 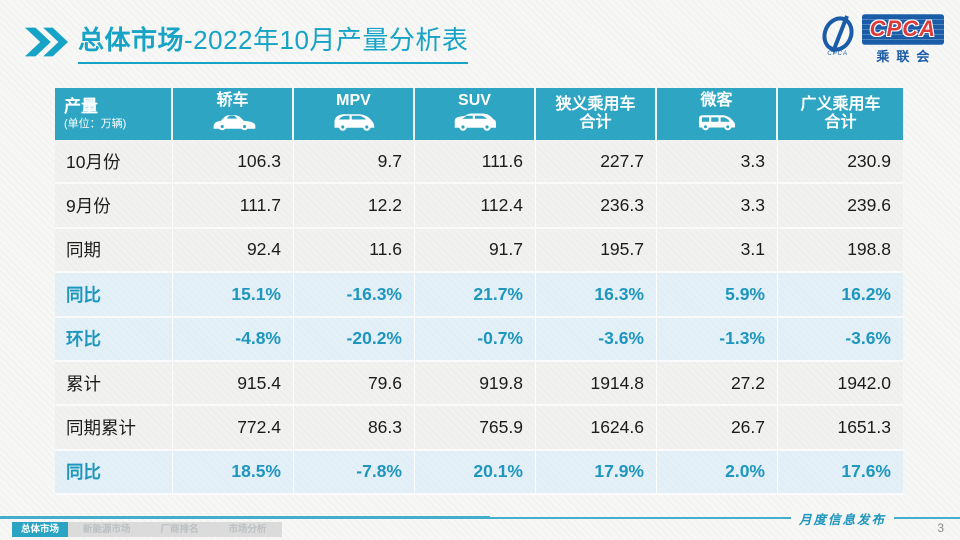 I want to click on table-header-row: 产量 (单位：万辆) 轿车 MPV SUV 狭义乘用车 合计 微客 广义乘用车 合计, so click(x=479, y=114).